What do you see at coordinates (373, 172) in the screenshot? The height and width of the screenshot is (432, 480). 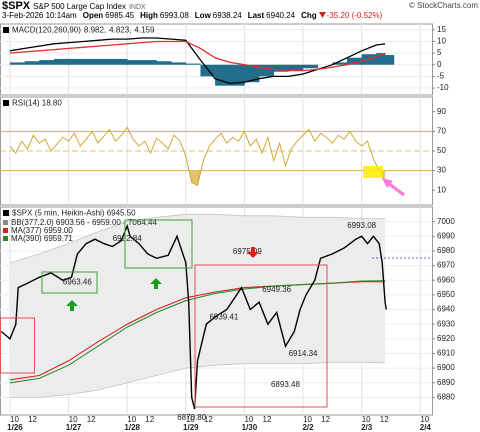 I see `highlight` at bounding box center [373, 172].